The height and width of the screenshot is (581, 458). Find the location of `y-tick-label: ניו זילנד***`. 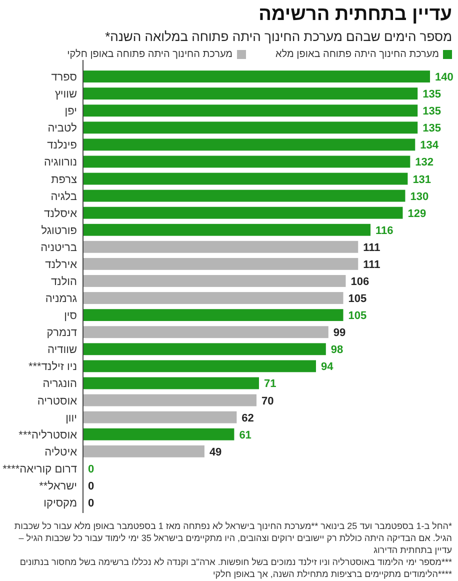

y-tick-label: ניו זילנד*** is located at coordinates (52, 367).